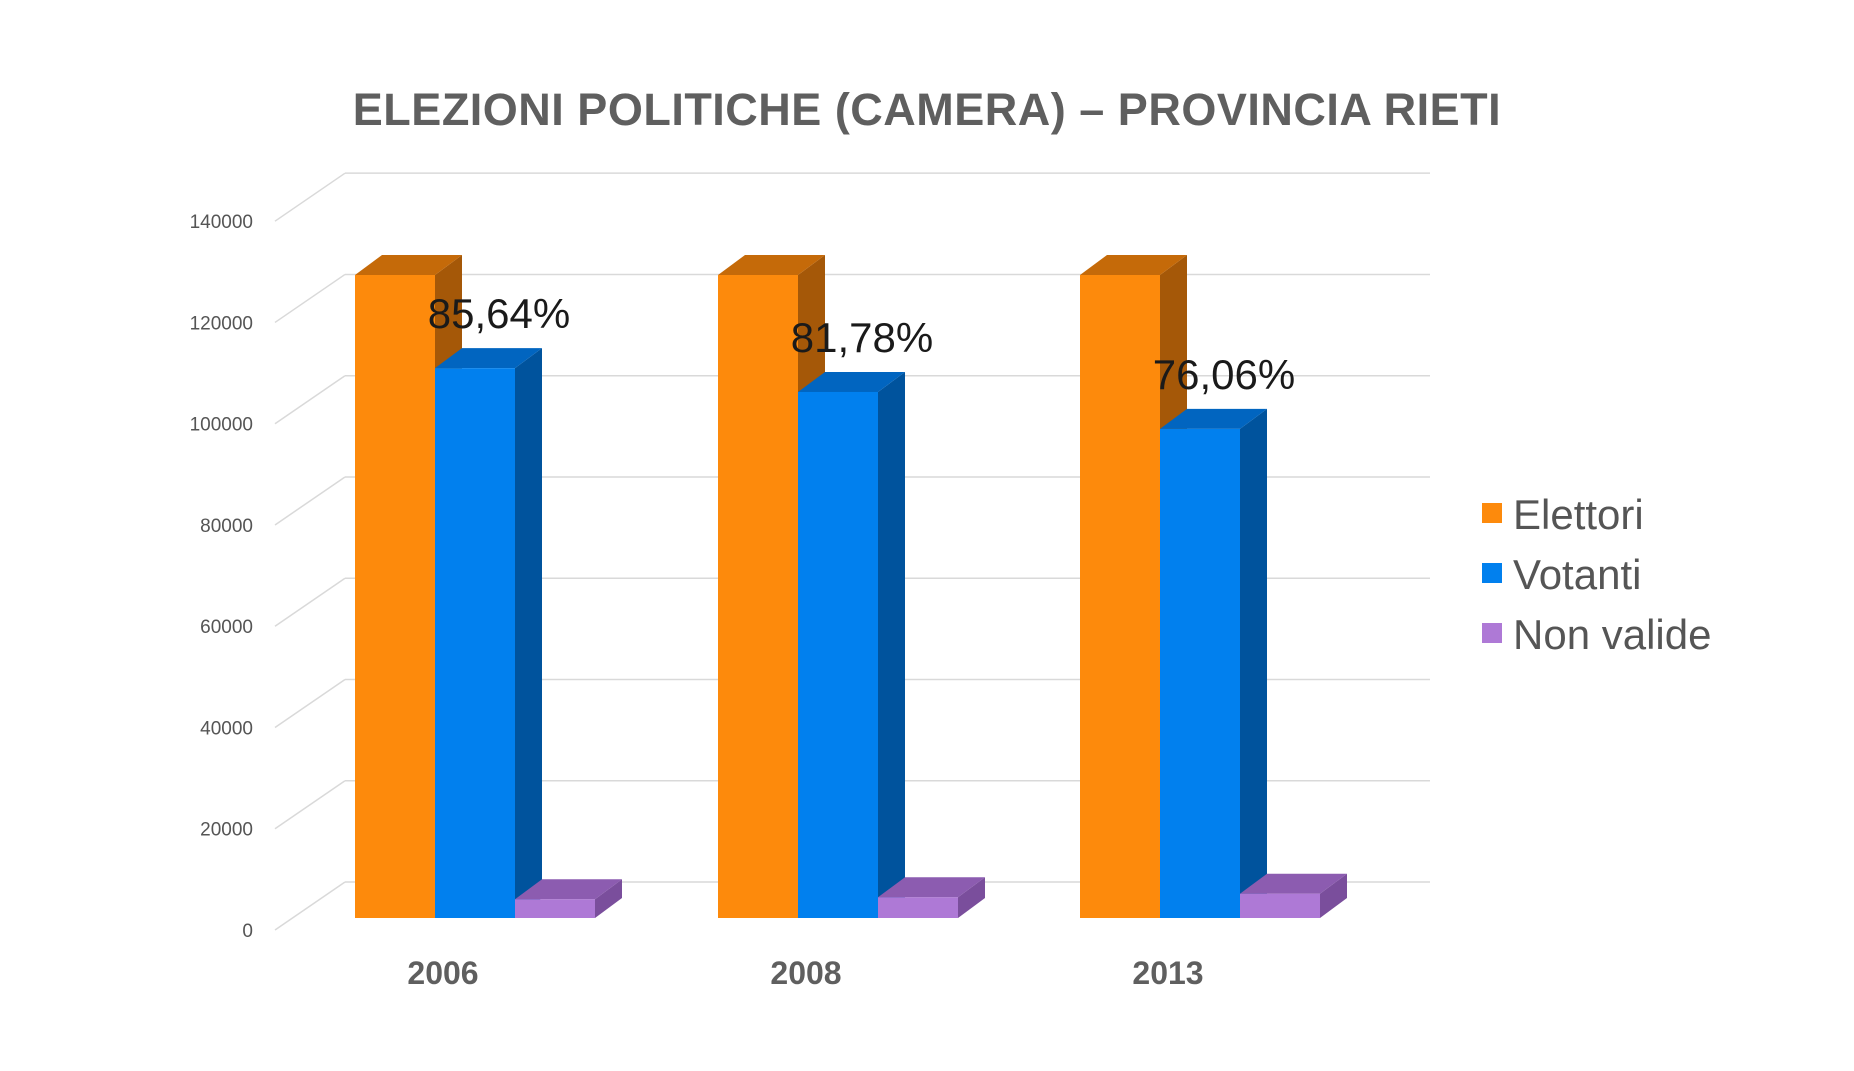 The image size is (1854, 1071). What do you see at coordinates (226, 627) in the screenshot?
I see `y-tick-label: 60000` at bounding box center [226, 627].